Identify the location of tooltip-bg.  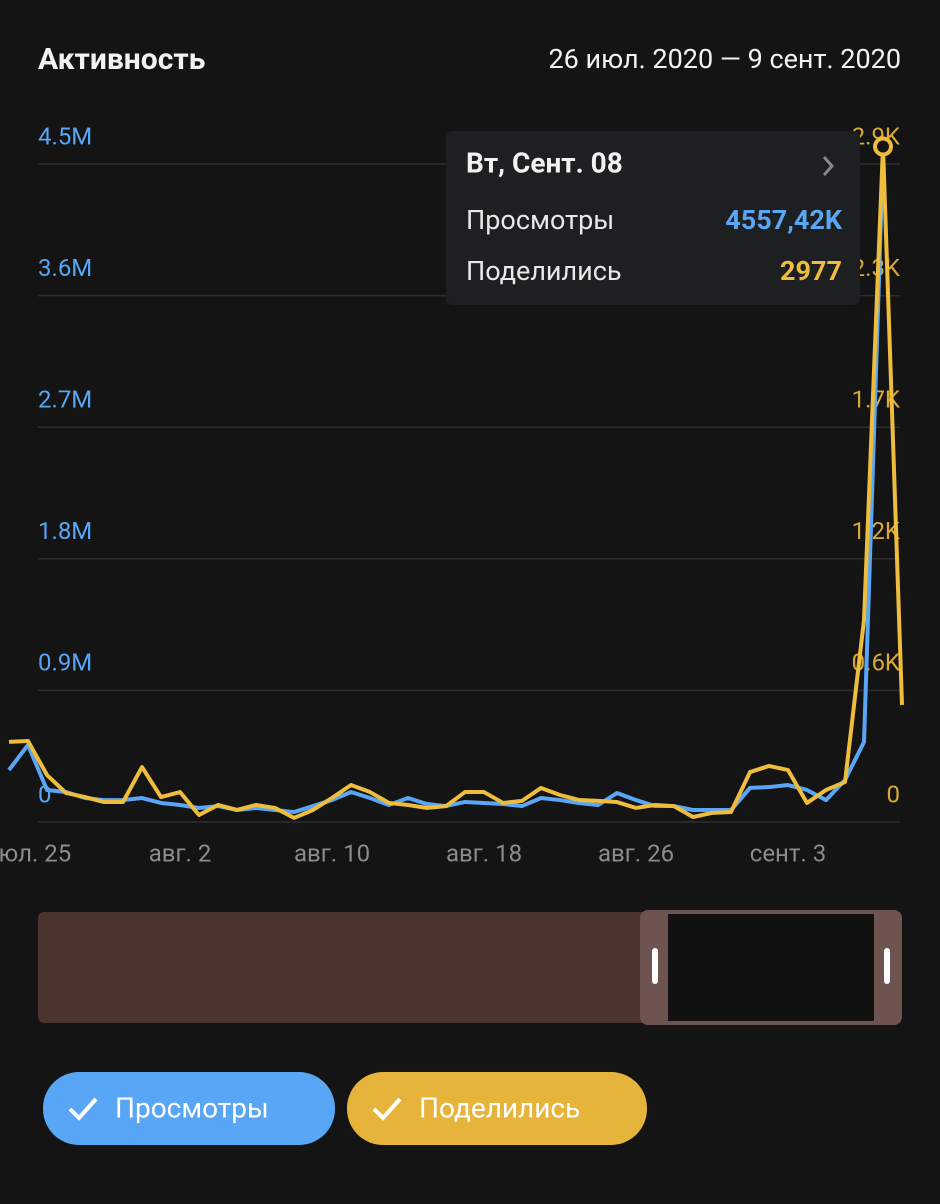
(653, 218).